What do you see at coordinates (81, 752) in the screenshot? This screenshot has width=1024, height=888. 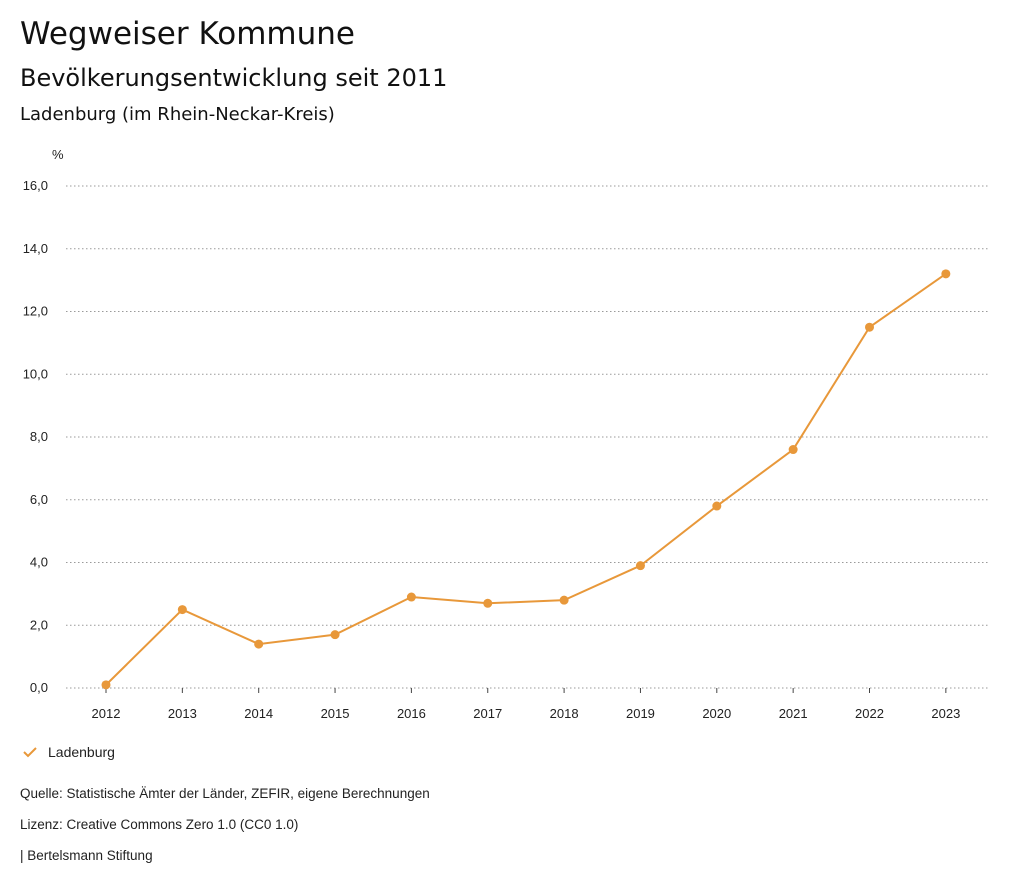 I see `legend-label: Ladenburg` at bounding box center [81, 752].